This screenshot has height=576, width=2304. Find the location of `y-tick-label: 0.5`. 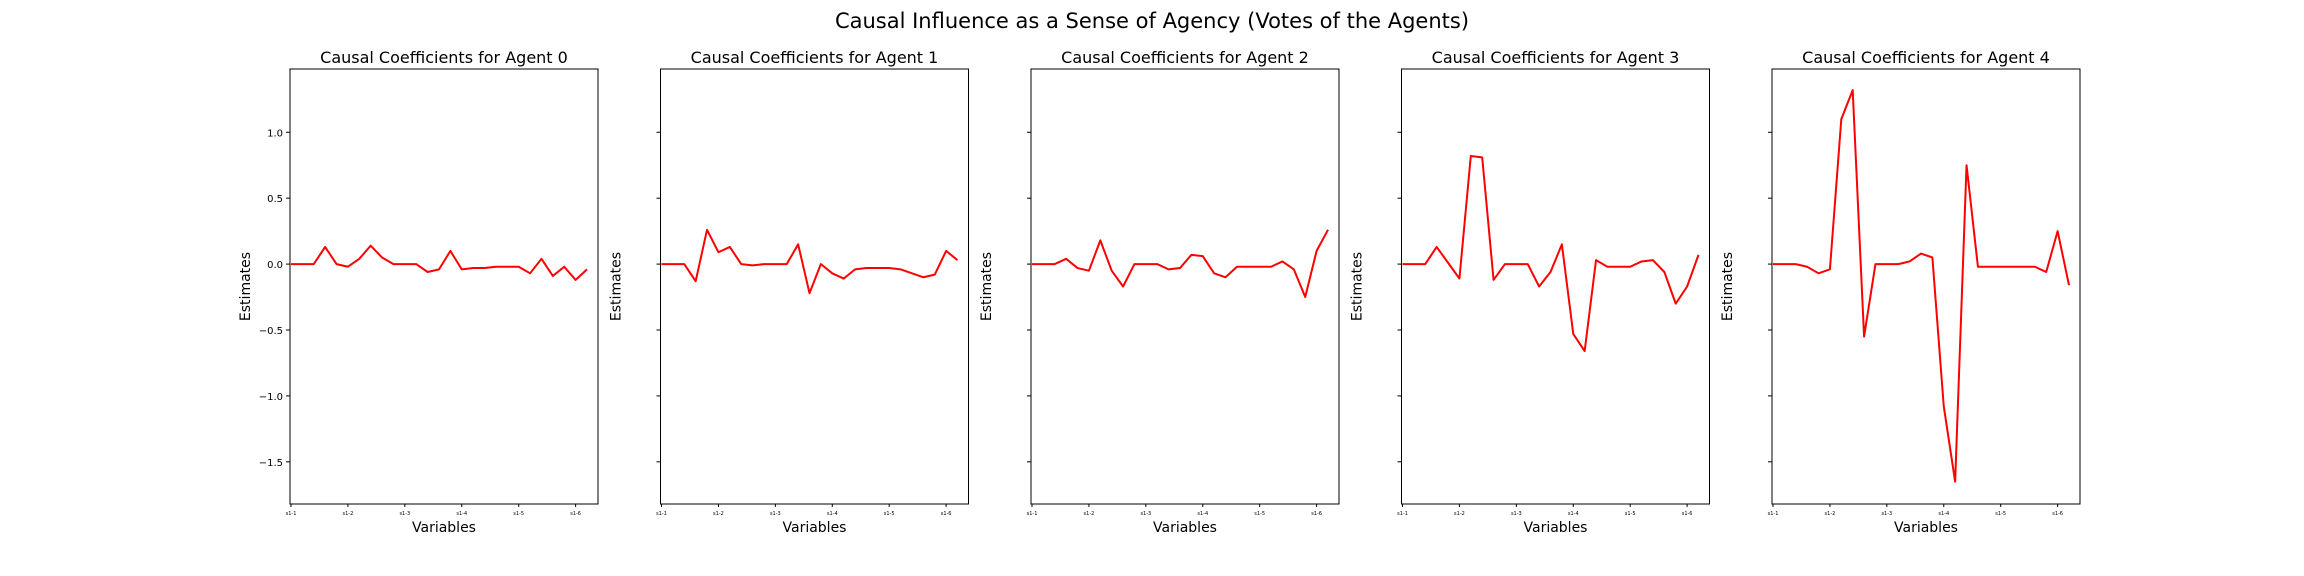

y-tick-label: 0.5 is located at coordinates (275, 199).